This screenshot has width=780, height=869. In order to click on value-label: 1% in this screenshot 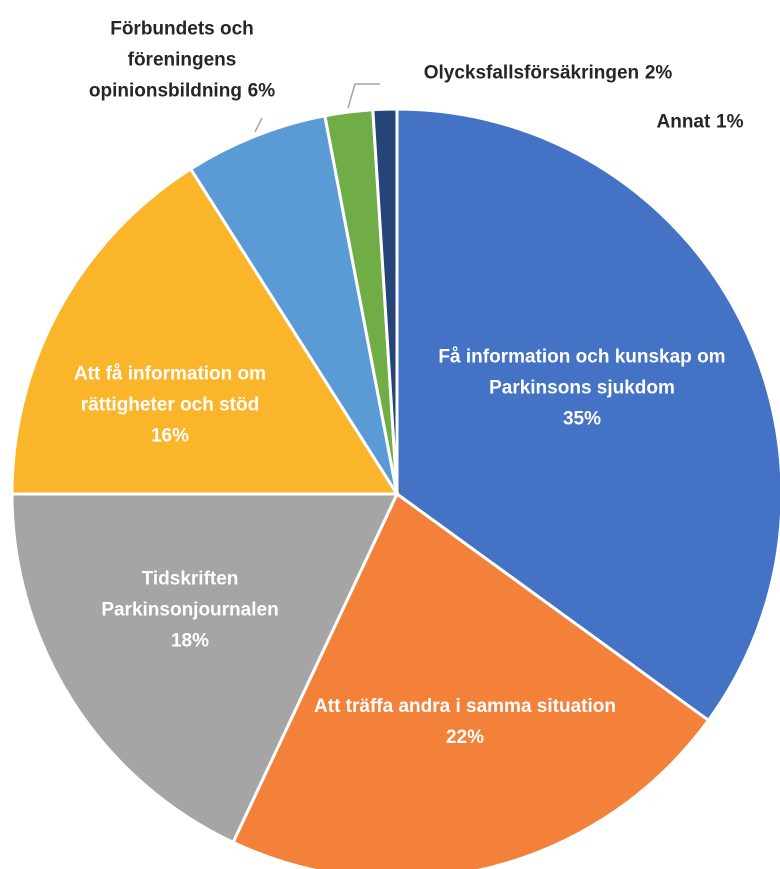, I will do `click(730, 122)`.